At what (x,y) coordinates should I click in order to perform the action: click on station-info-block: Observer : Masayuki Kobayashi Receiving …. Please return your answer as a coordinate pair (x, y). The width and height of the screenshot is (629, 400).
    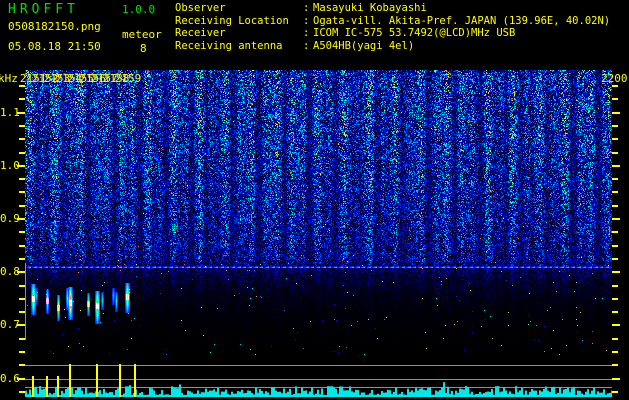
    Looking at the image, I should click on (392, 27).